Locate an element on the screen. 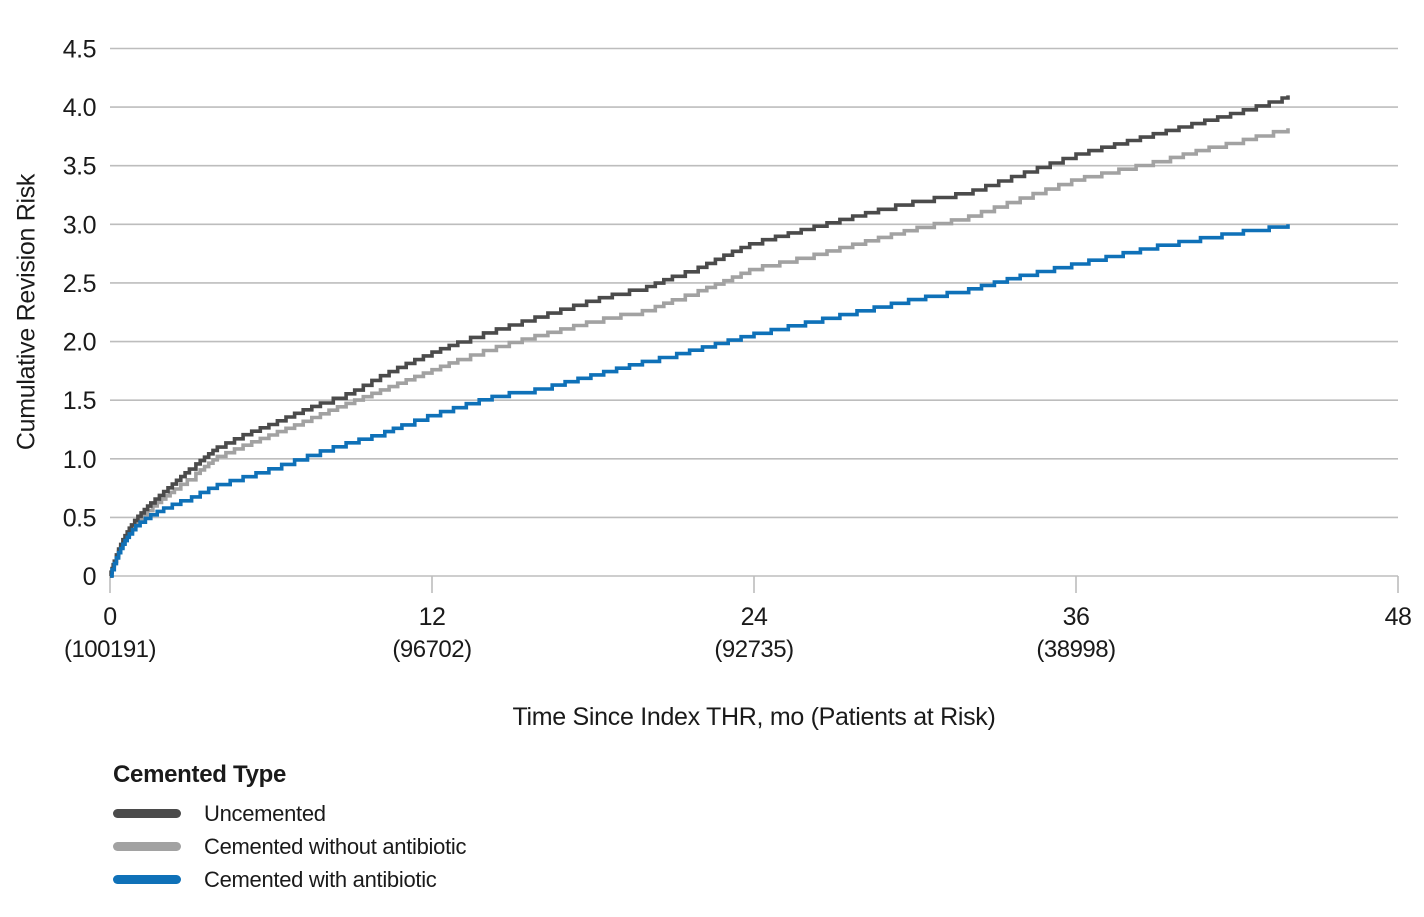 The height and width of the screenshot is (917, 1424). legend-item-cemented-with-antibiotic: Cemented with antibiotic is located at coordinates (289, 879).